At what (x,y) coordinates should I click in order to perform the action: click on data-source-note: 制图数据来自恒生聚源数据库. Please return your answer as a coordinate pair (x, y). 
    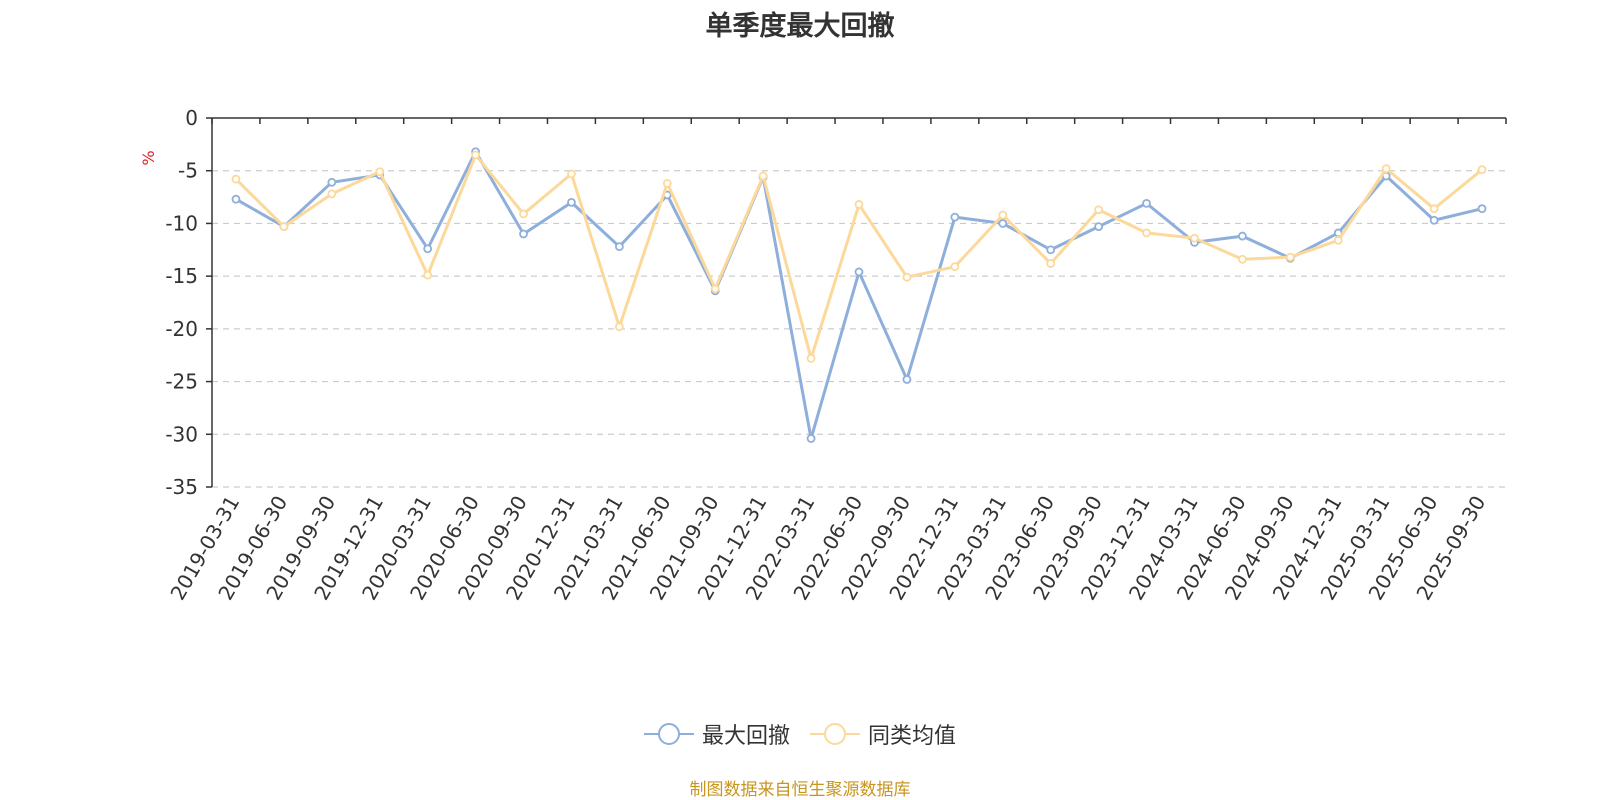
    Looking at the image, I should click on (800, 790).